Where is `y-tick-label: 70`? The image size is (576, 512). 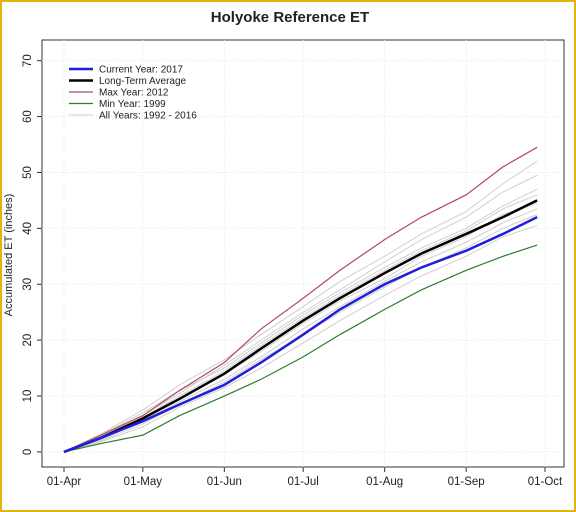
y-tick-label: 70 is located at coordinates (28, 60).